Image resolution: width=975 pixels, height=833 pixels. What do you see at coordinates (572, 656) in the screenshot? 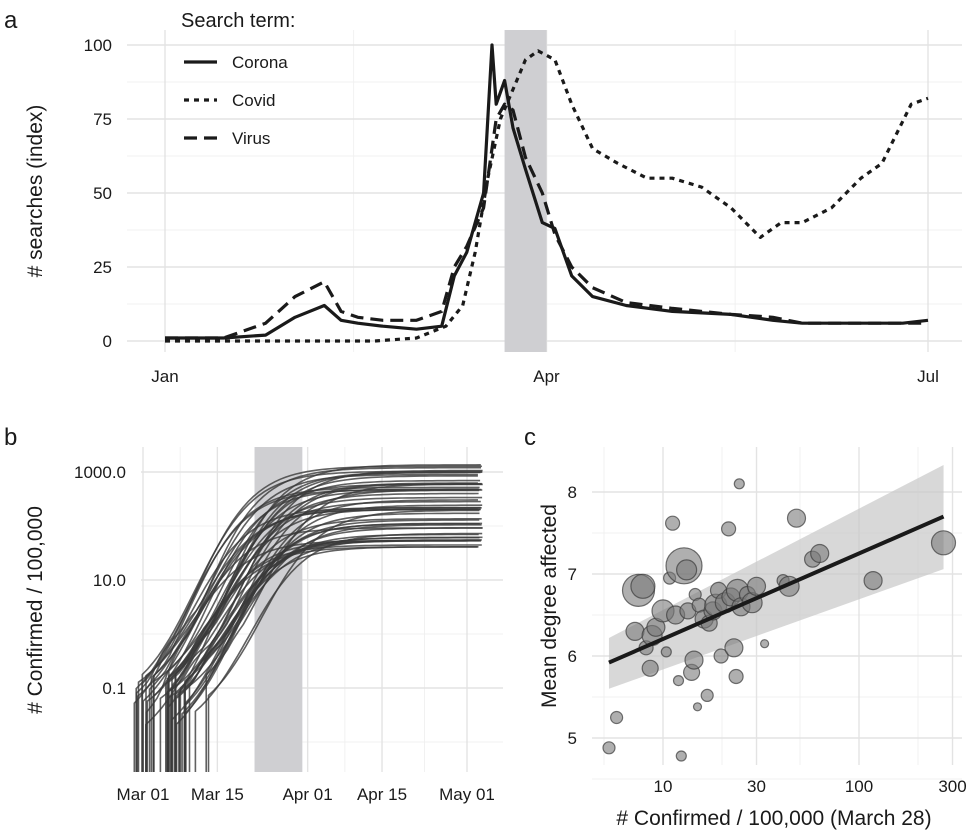
I see `y-tick-label: 6` at bounding box center [572, 656].